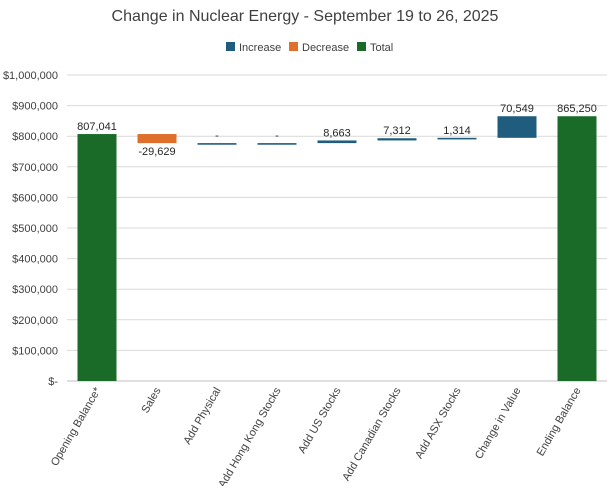  I want to click on y-tick-label: $400,000, so click(35, 260).